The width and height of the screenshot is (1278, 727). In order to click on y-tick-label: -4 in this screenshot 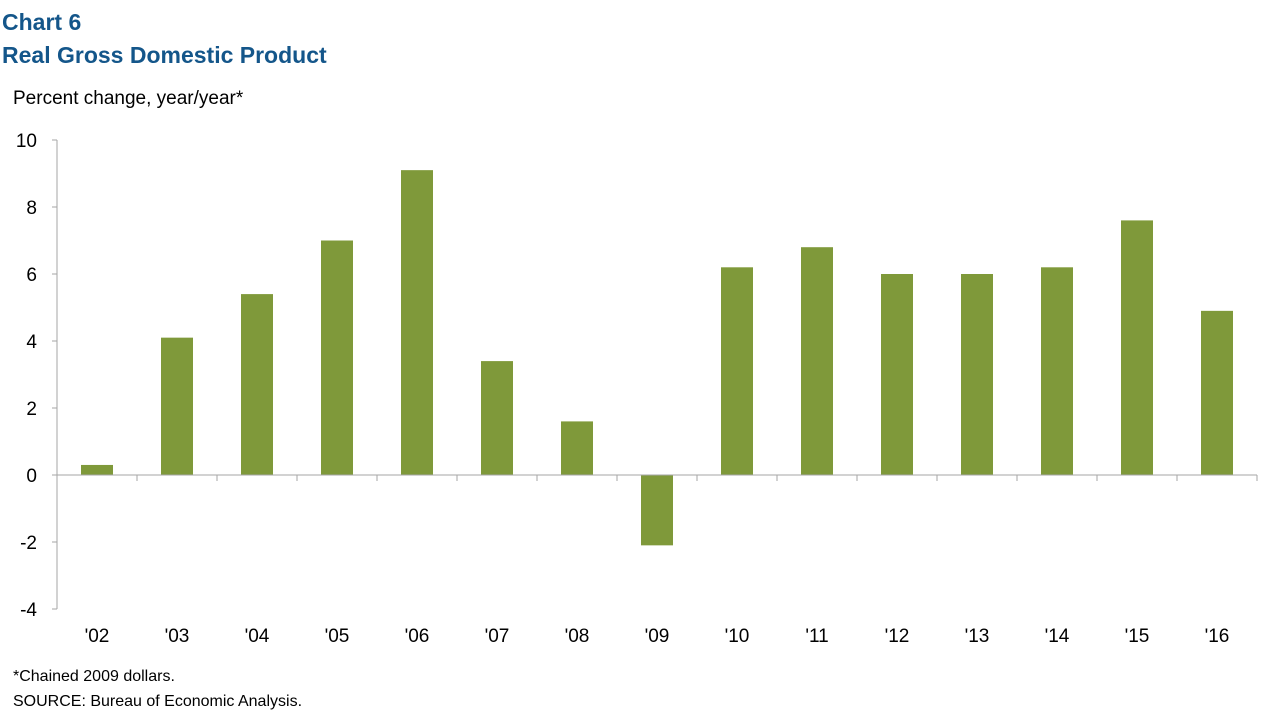, I will do `click(28, 610)`.